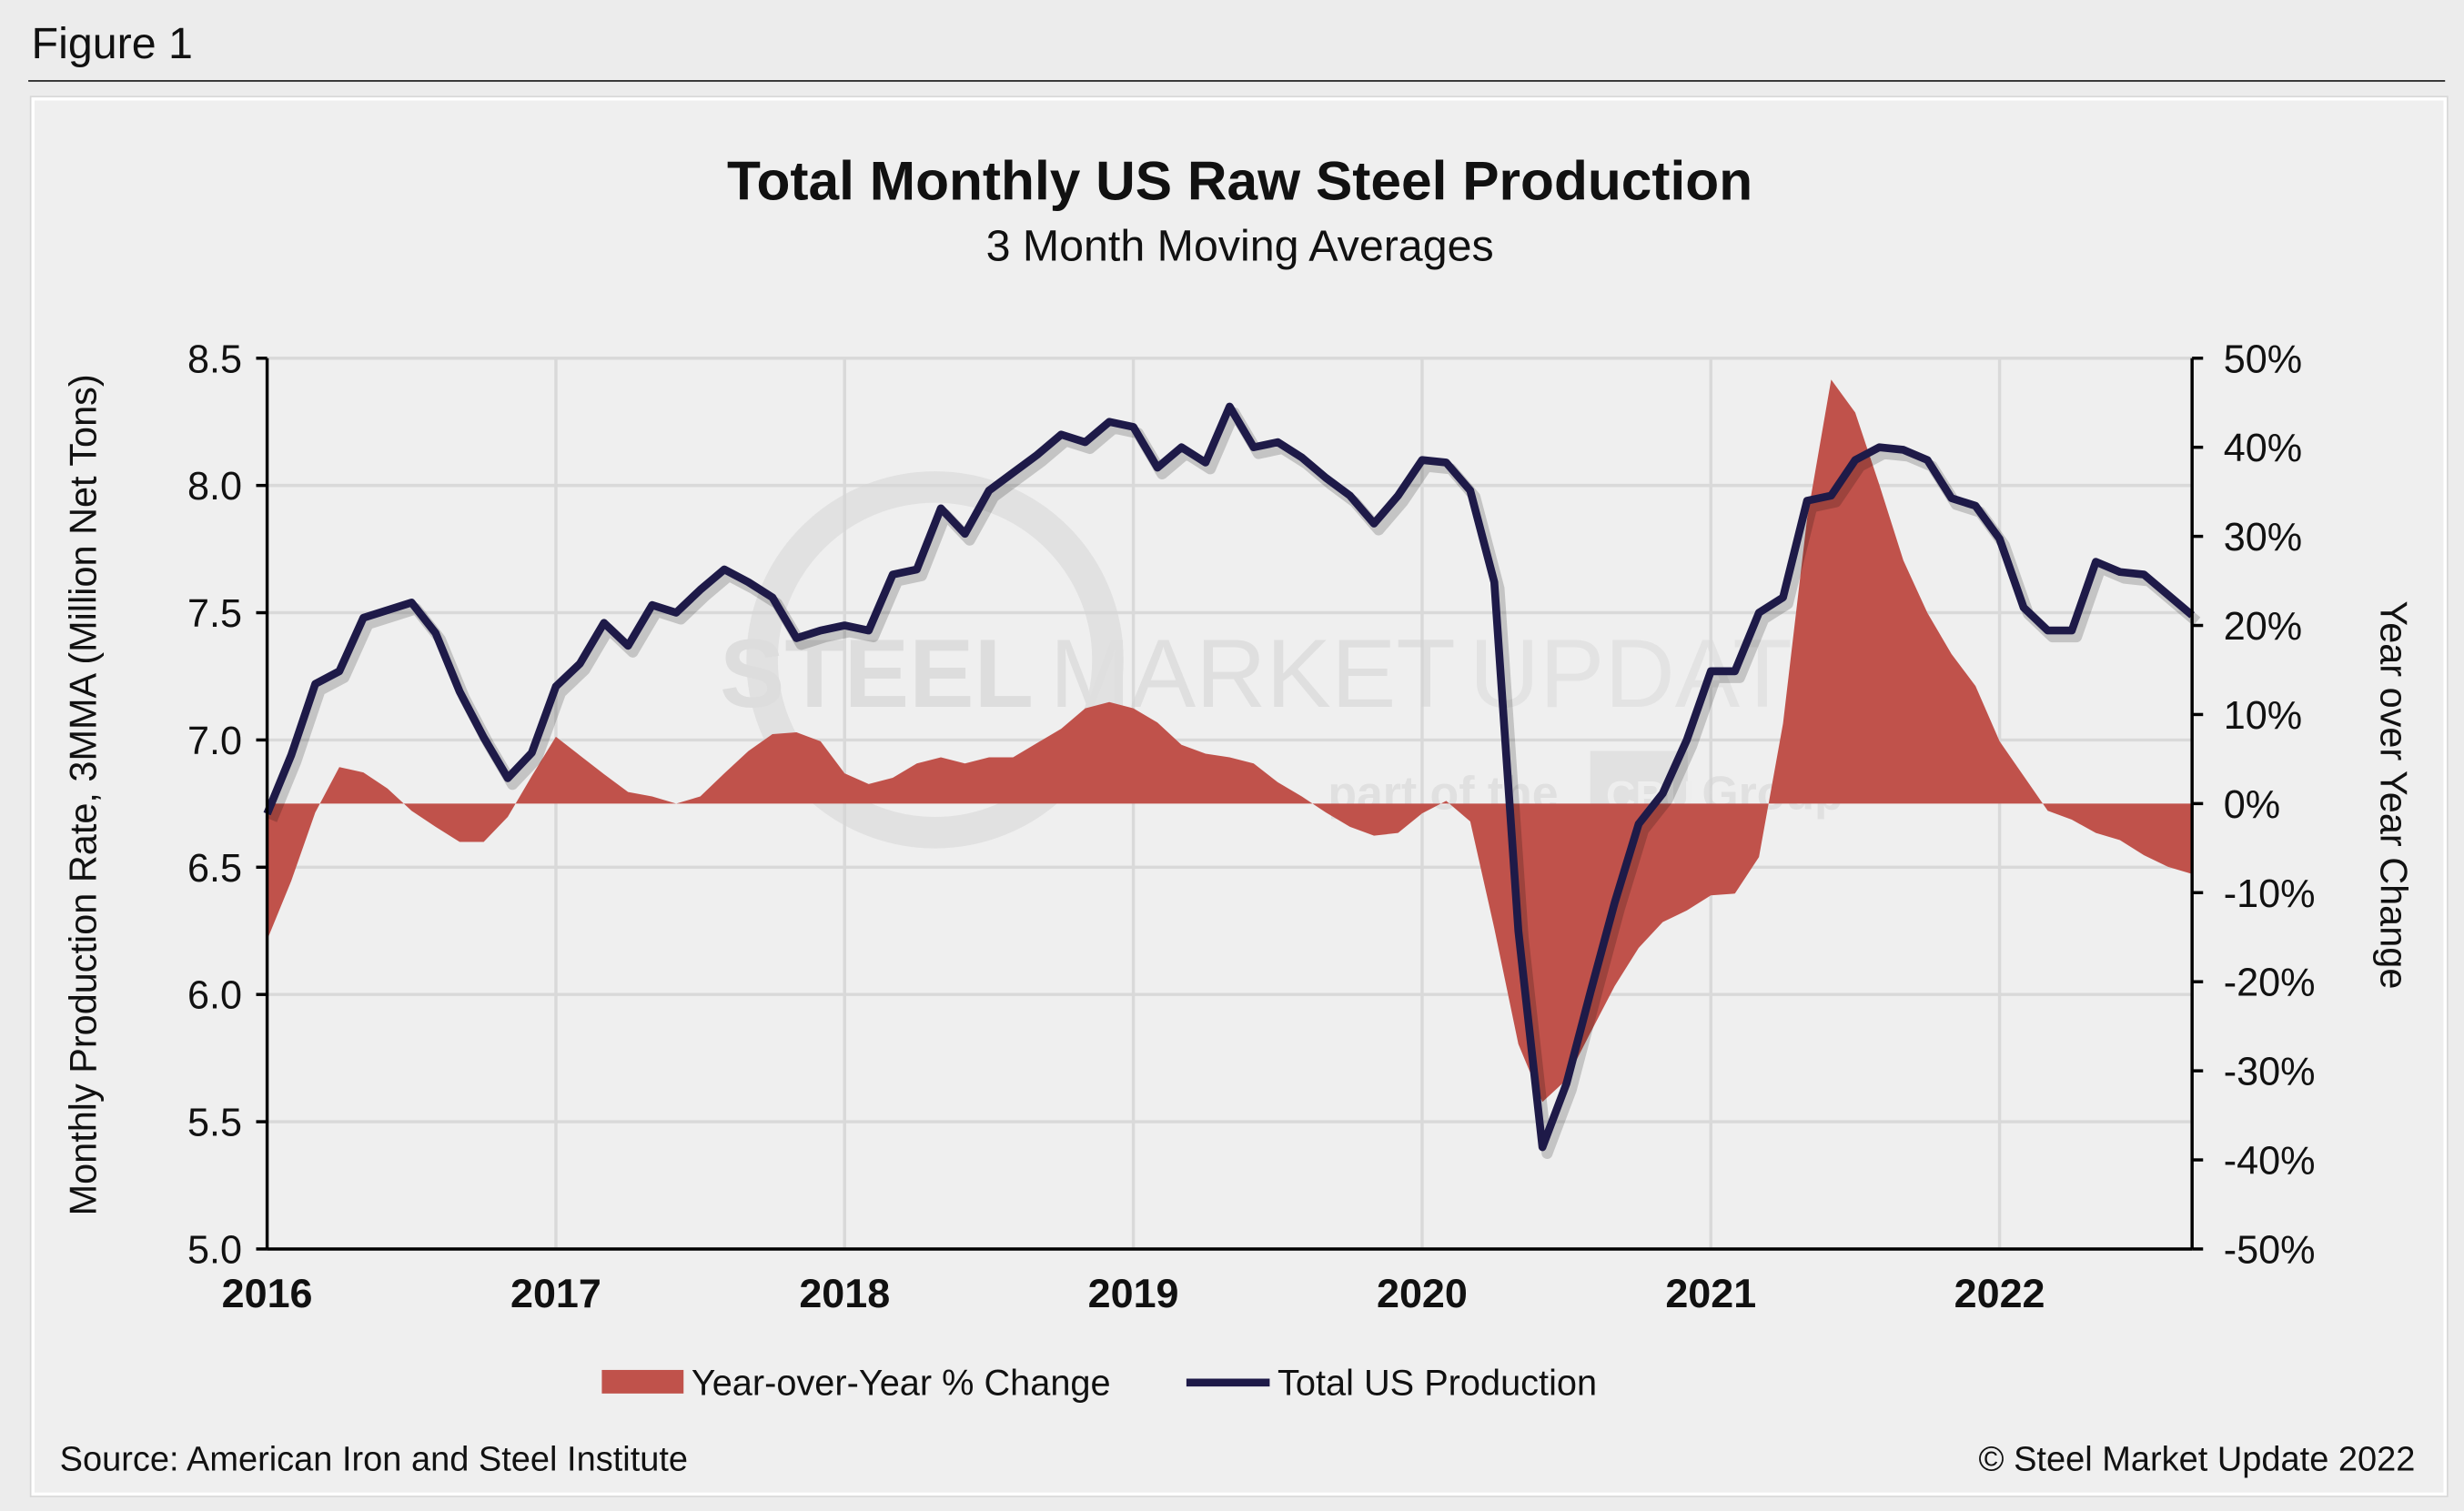 The height and width of the screenshot is (1511, 2464). What do you see at coordinates (2270, 1162) in the screenshot?
I see `y2-tick-label: -40%` at bounding box center [2270, 1162].